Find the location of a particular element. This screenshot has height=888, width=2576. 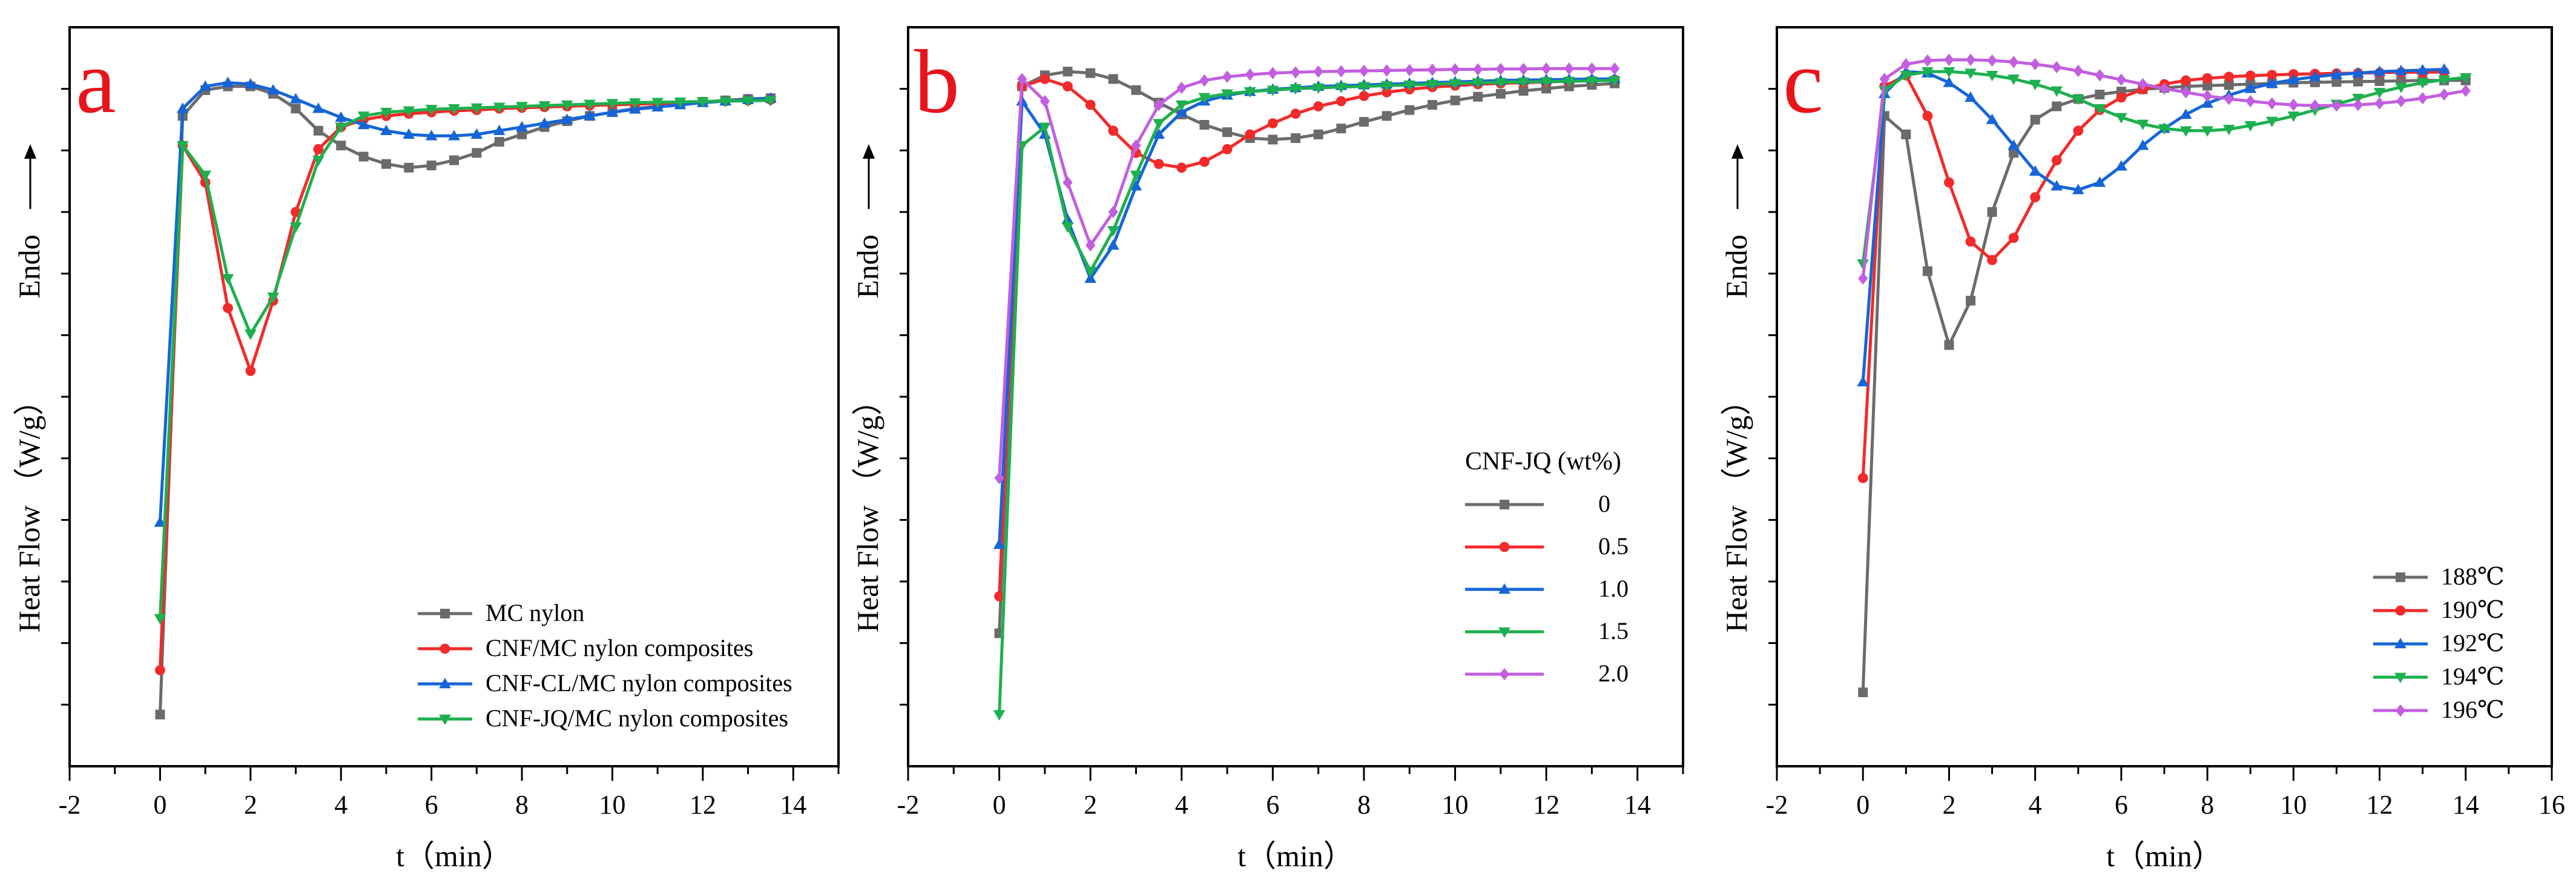

legend-entry: 2.0 is located at coordinates (1613, 673).